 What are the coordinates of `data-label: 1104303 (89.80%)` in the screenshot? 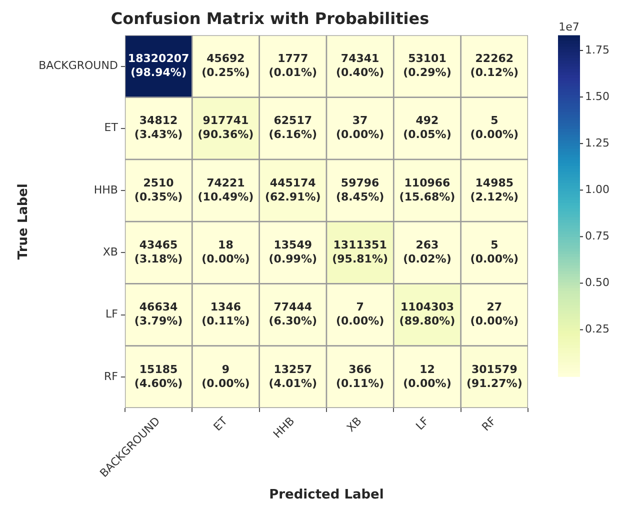 It's located at (427, 314).